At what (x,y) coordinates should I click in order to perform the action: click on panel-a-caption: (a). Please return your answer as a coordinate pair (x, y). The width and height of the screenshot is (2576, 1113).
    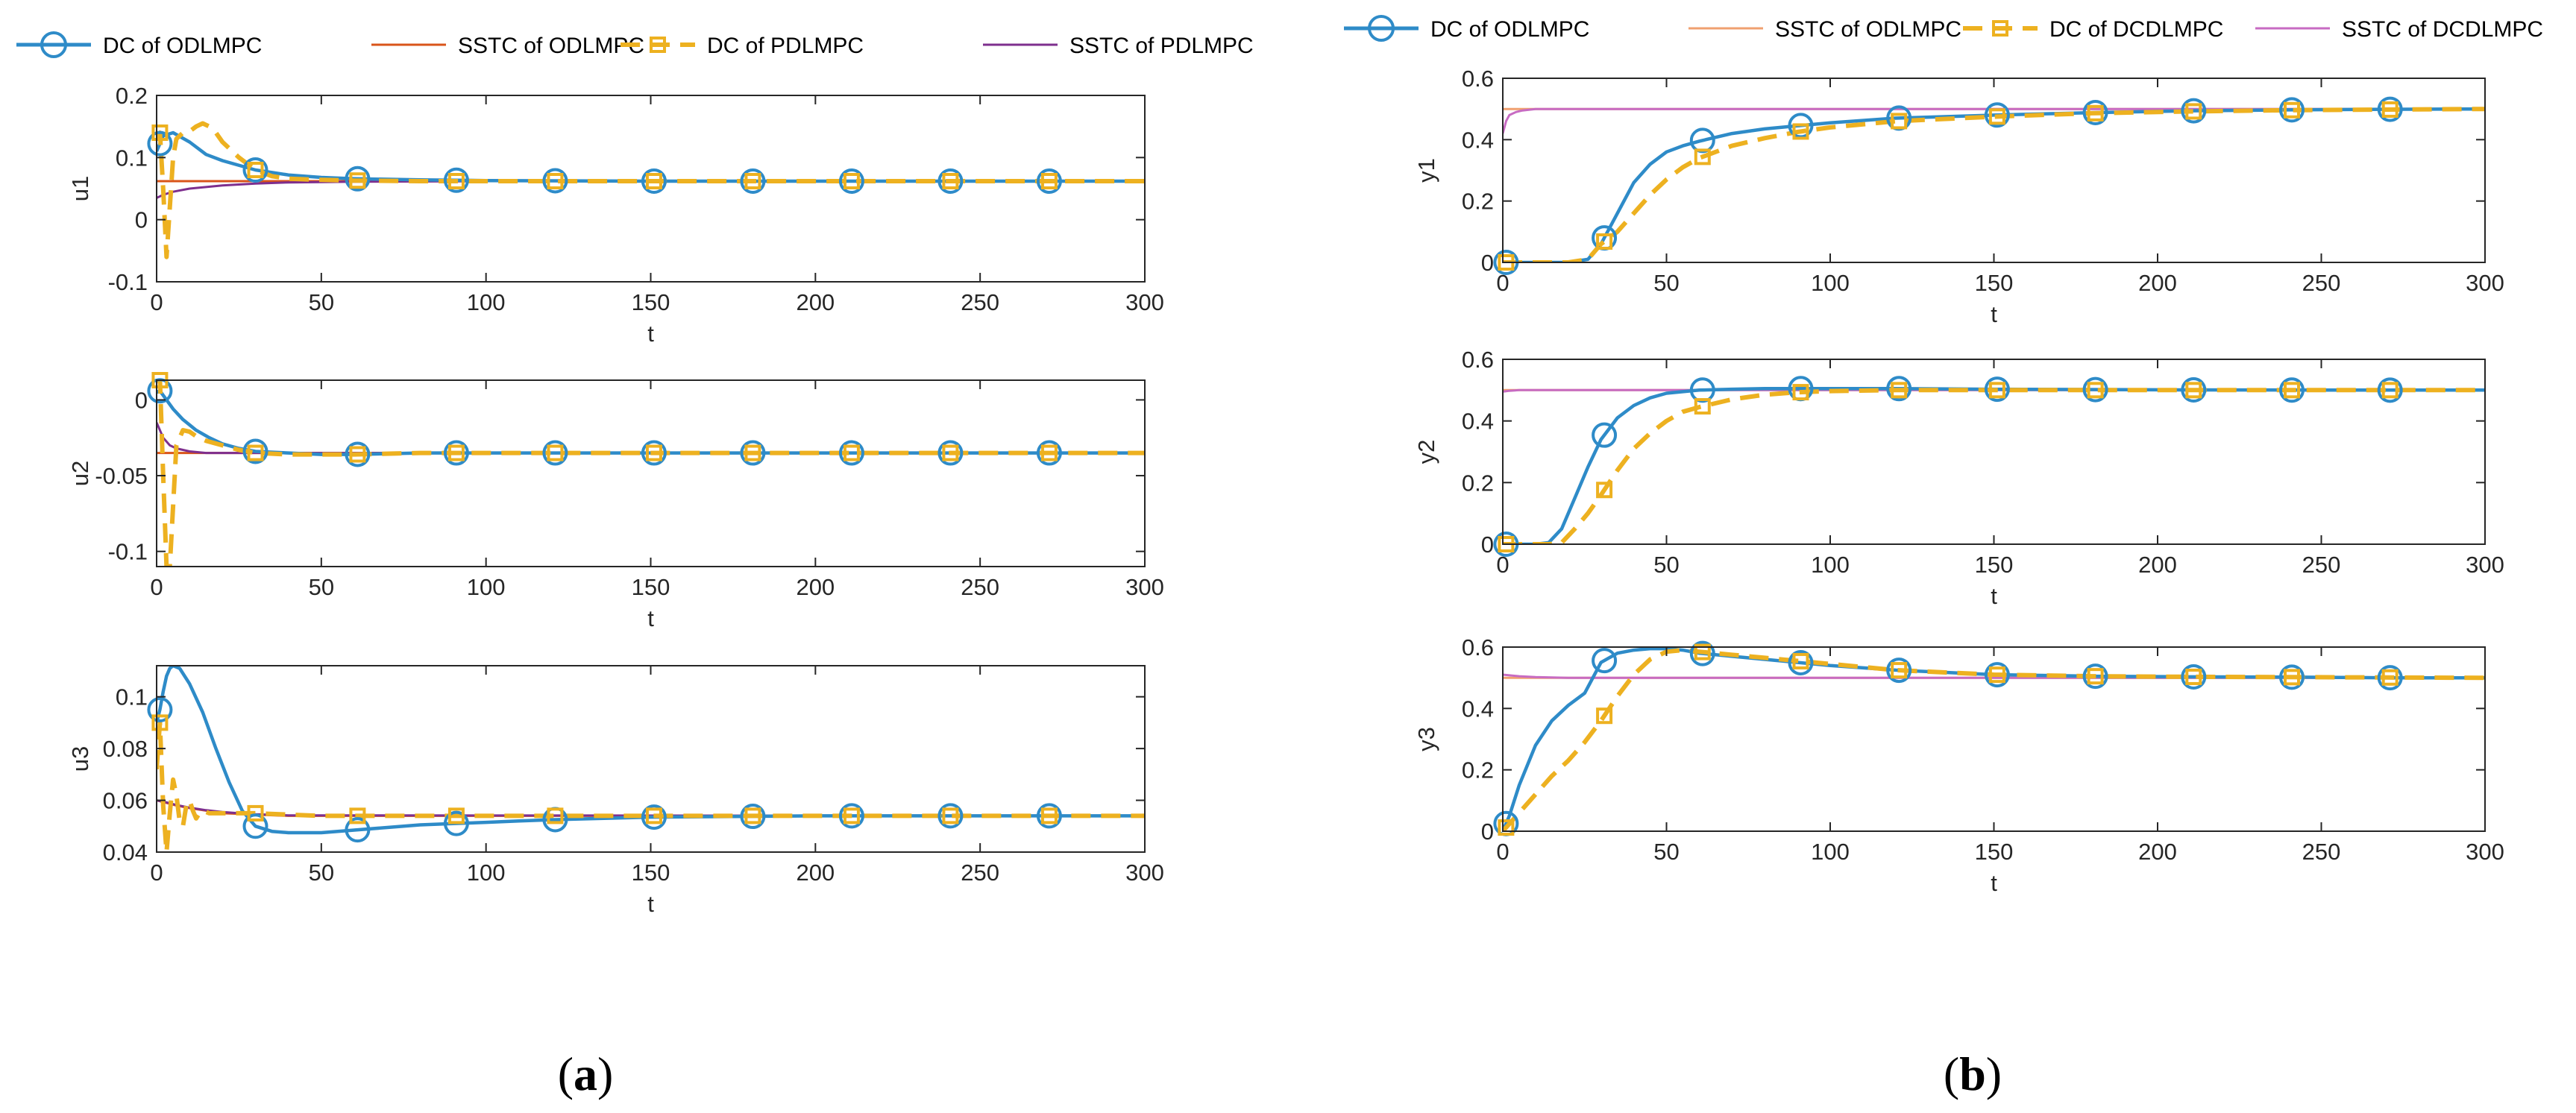
    Looking at the image, I should click on (586, 1073).